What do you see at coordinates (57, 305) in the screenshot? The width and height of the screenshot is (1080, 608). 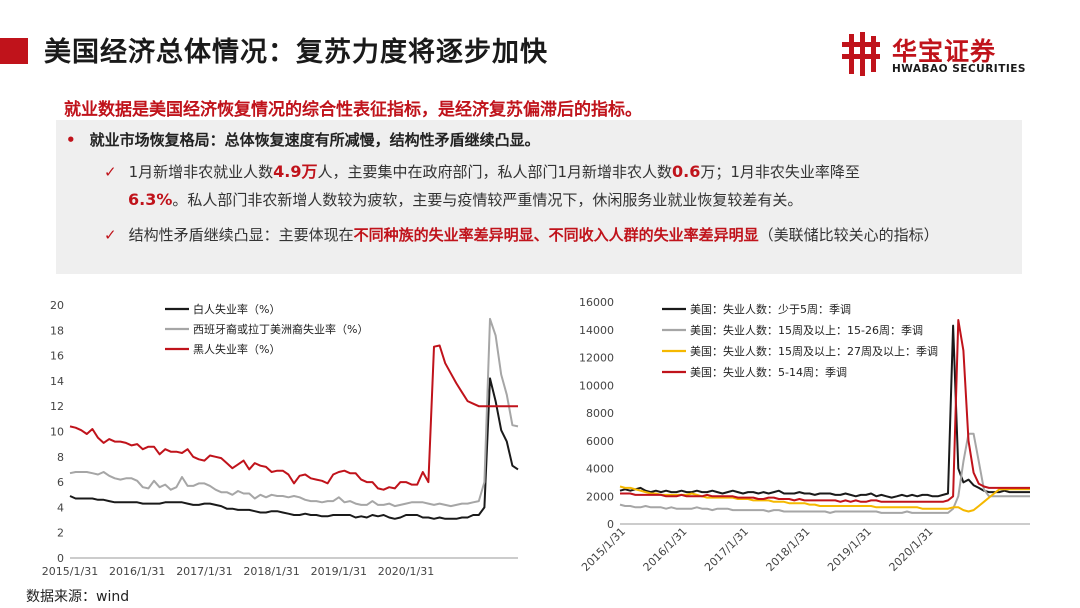 I see `y-tick-label: 20` at bounding box center [57, 305].